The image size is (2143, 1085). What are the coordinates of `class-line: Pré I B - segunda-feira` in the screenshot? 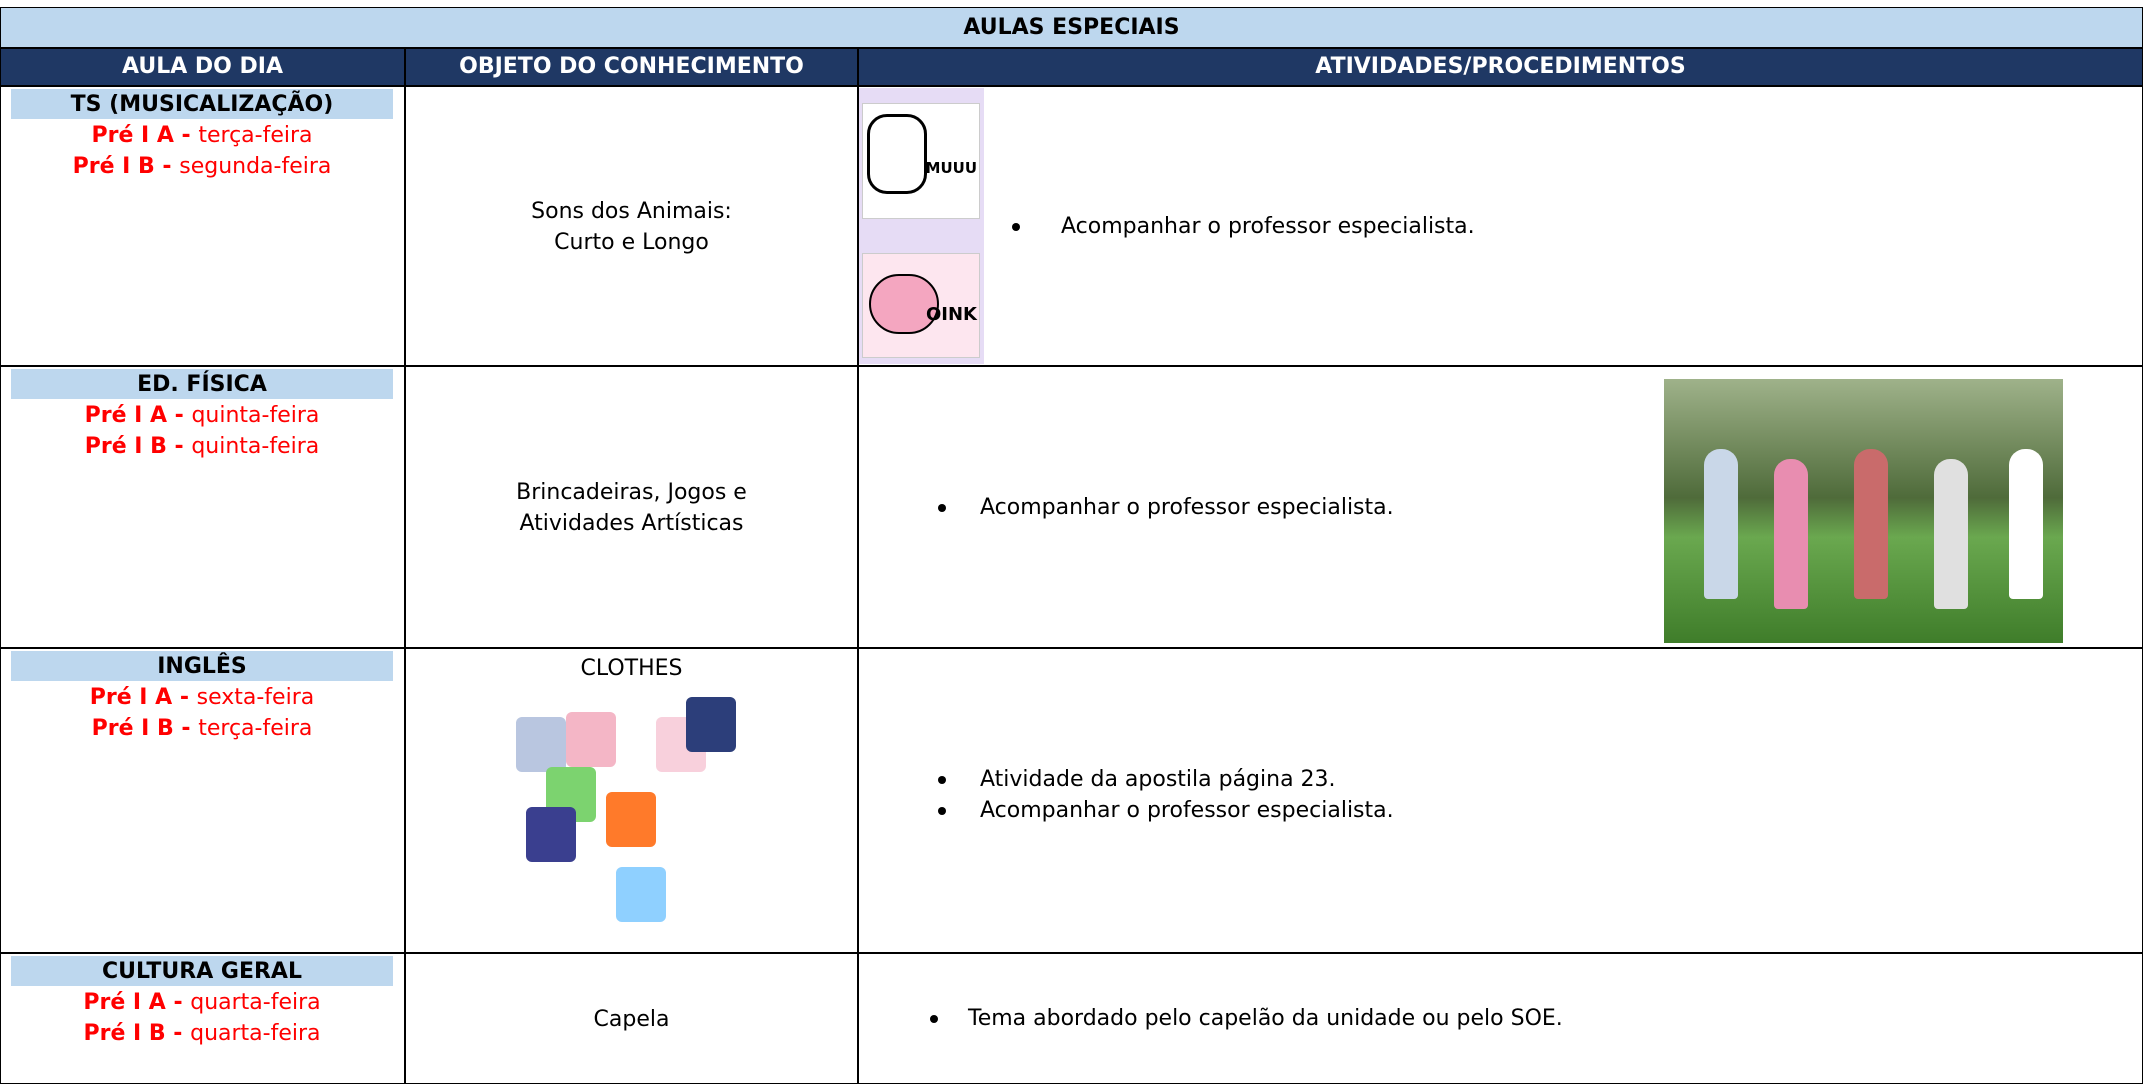 It's located at (202, 166).